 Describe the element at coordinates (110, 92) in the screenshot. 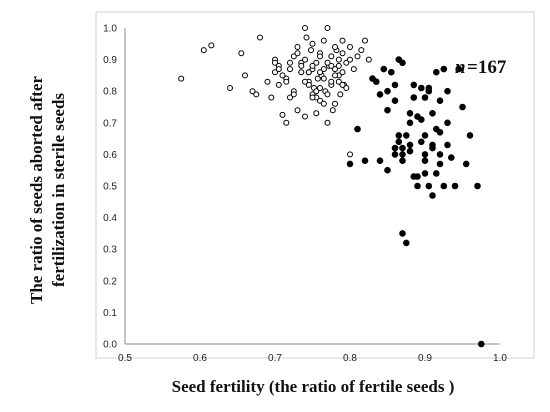

I see `y-tick-label: 0.8` at that location.